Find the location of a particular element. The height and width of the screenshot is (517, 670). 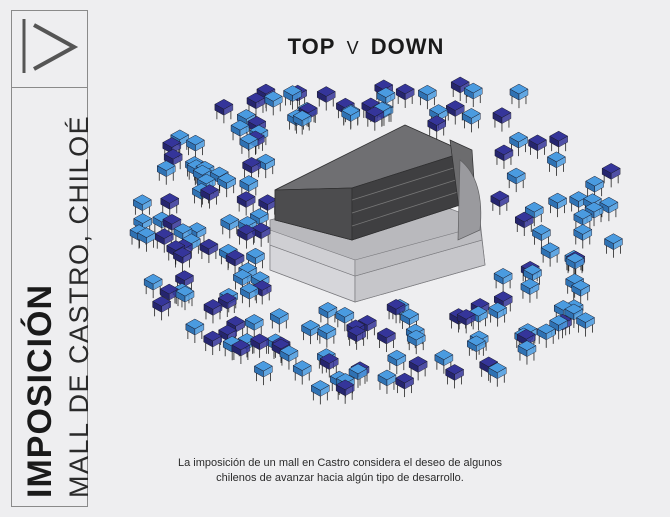

logo-box is located at coordinates (49, 49).